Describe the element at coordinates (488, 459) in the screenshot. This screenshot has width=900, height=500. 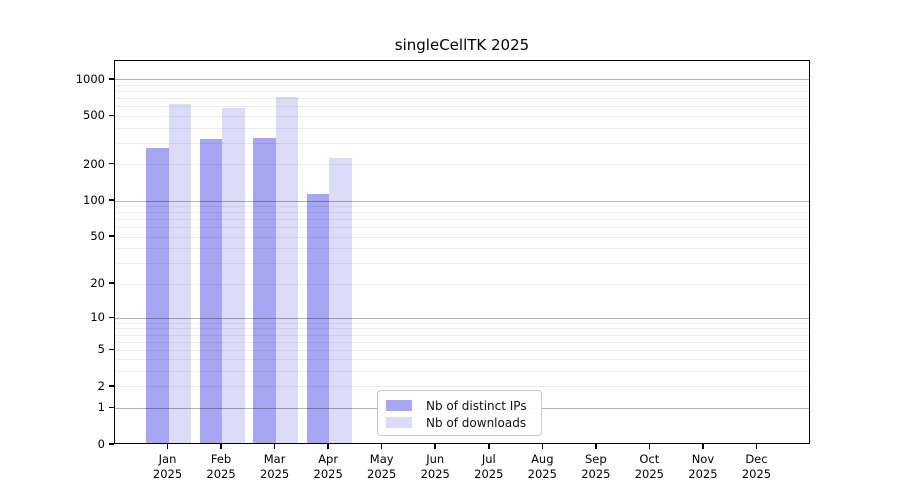
I see `x-label-month-jul: Jul` at that location.